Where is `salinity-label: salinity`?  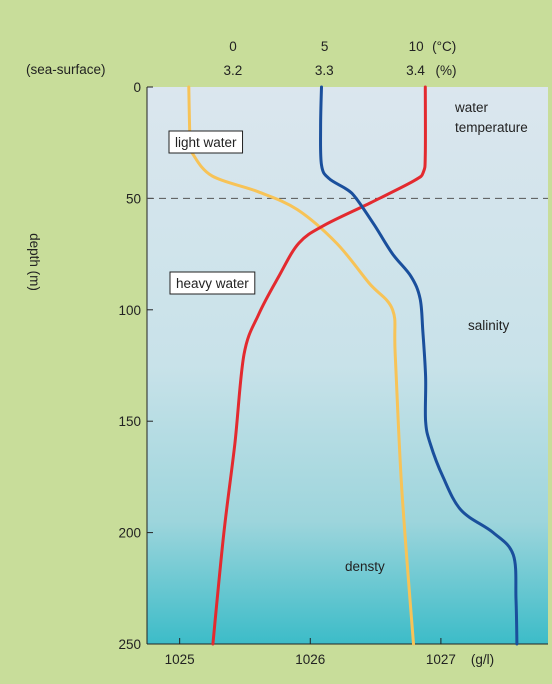 salinity-label: salinity is located at coordinates (489, 325).